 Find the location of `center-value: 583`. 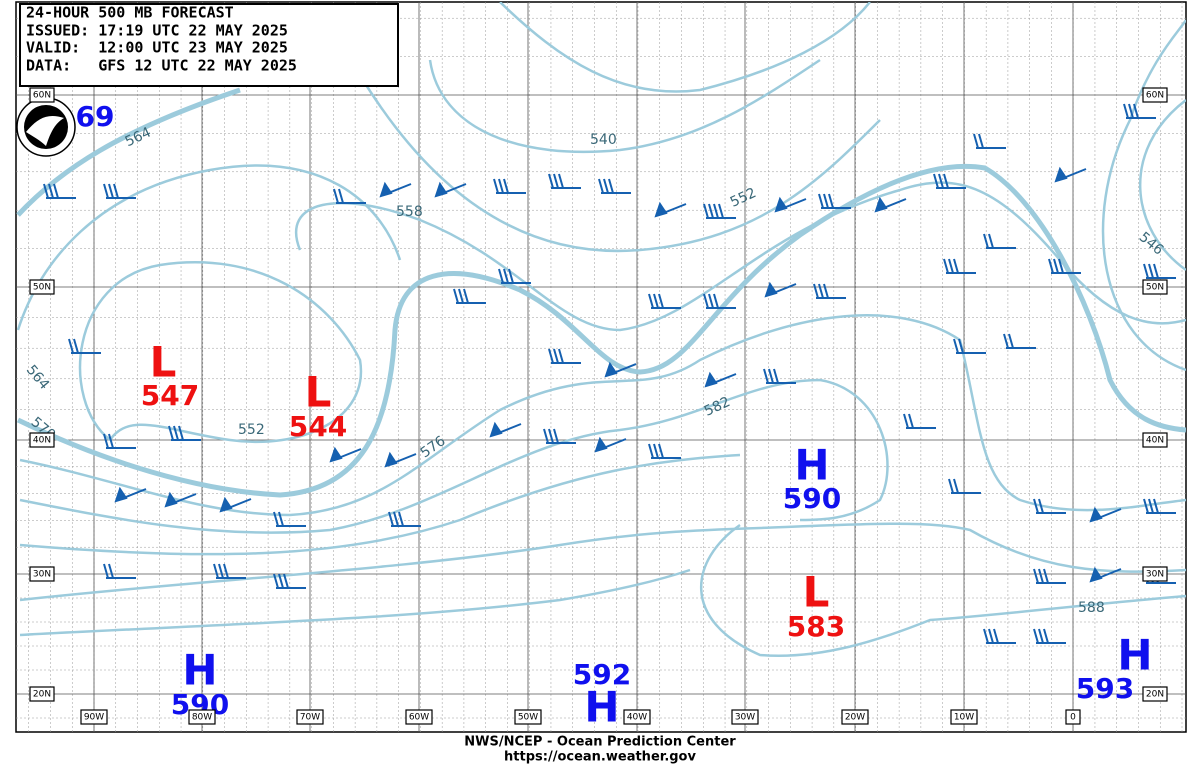

center-value: 583 is located at coordinates (816, 626).